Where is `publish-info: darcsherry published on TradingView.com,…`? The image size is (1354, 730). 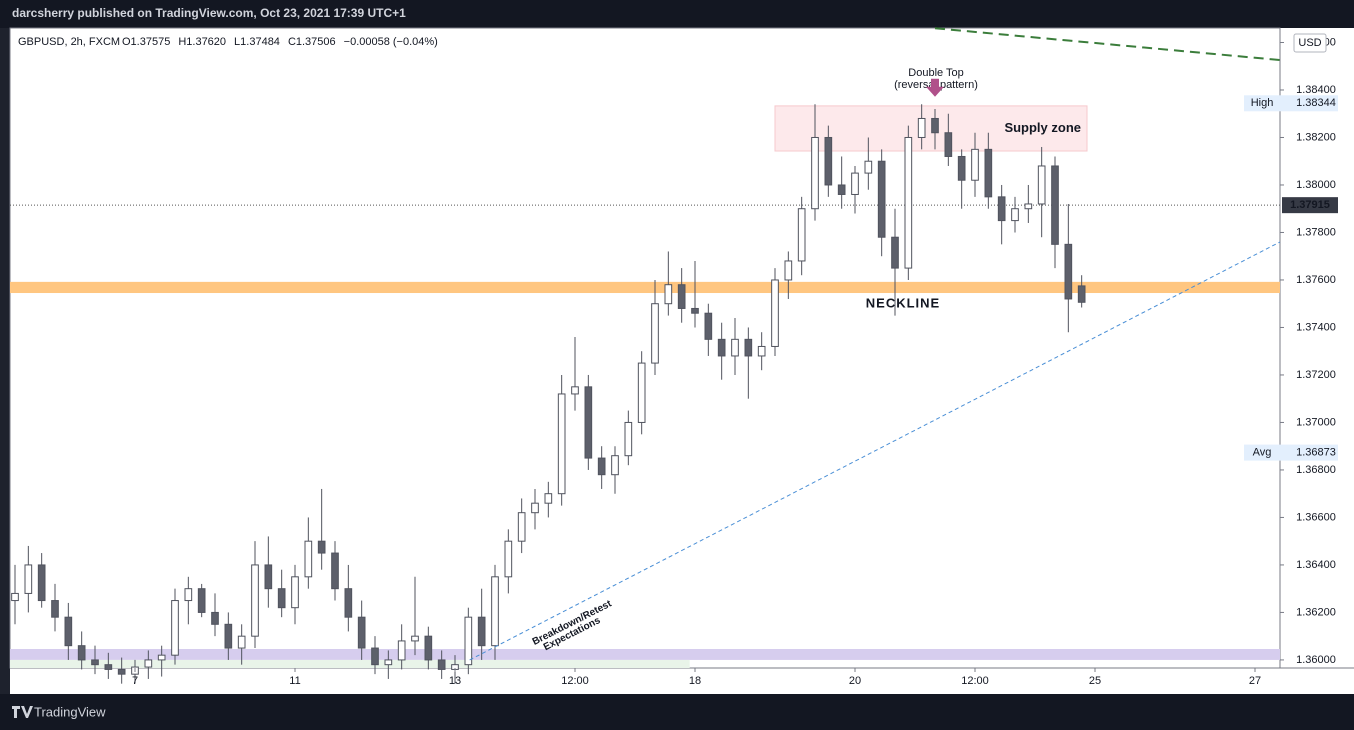 publish-info: darcsherry published on TradingView.com,… is located at coordinates (209, 13).